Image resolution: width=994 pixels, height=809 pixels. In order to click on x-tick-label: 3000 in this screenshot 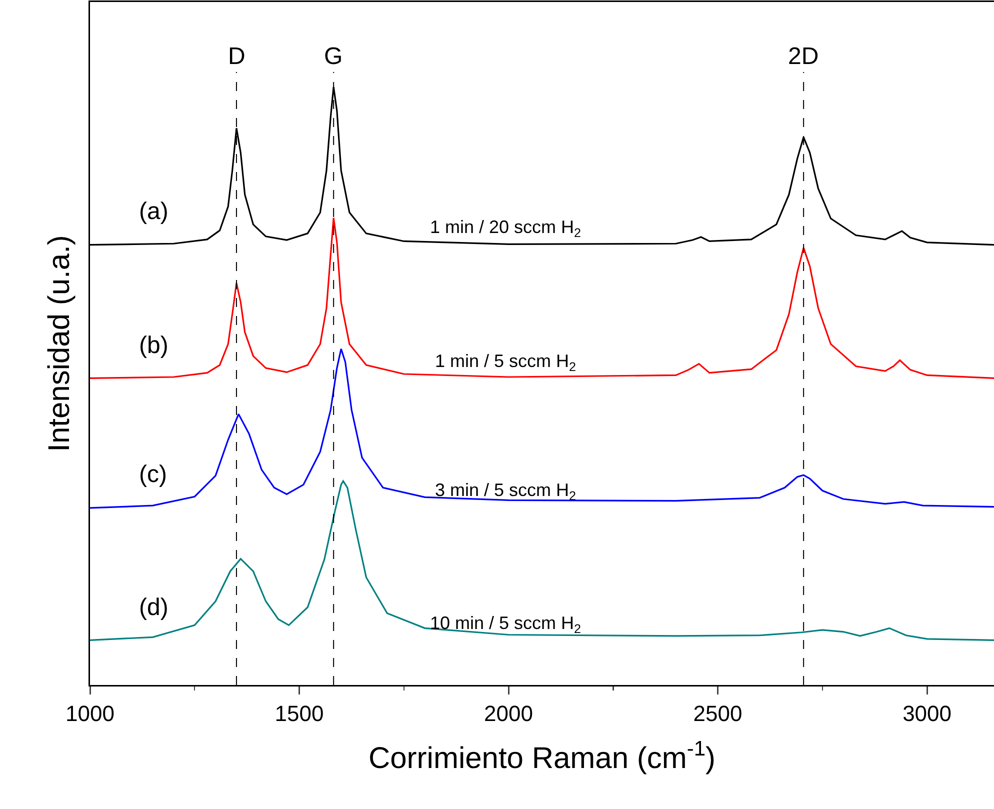, I will do `click(927, 713)`.